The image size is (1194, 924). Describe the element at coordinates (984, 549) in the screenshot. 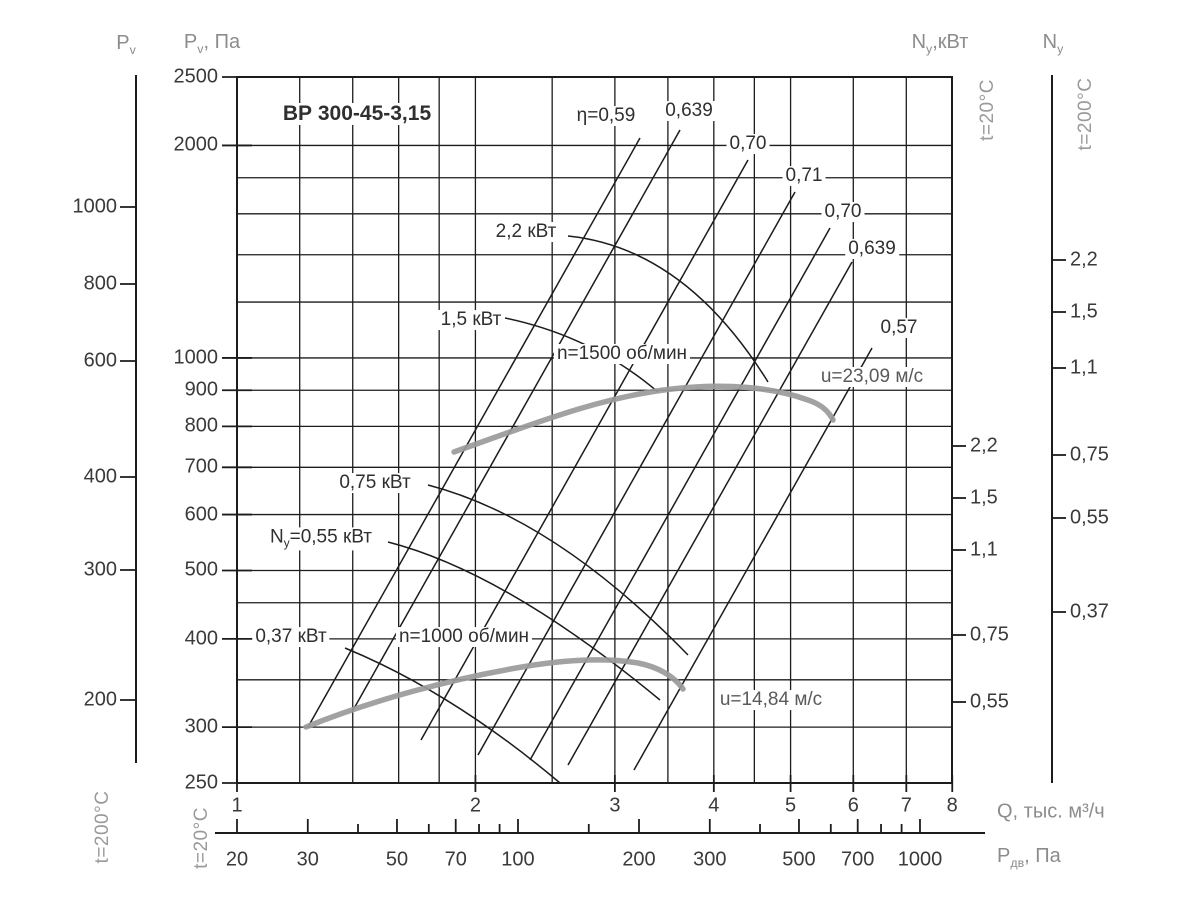

I see `n20-tick-label-1,1: 1,1` at that location.